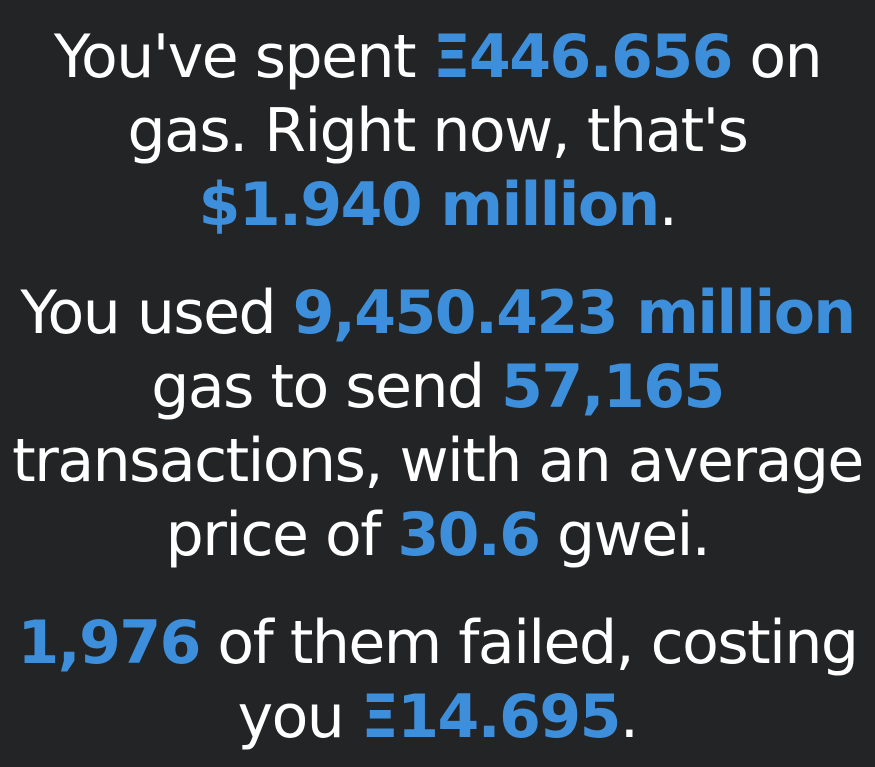 The height and width of the screenshot is (767, 875). I want to click on eth-spent-value: Ξ446.656, so click(583, 57).